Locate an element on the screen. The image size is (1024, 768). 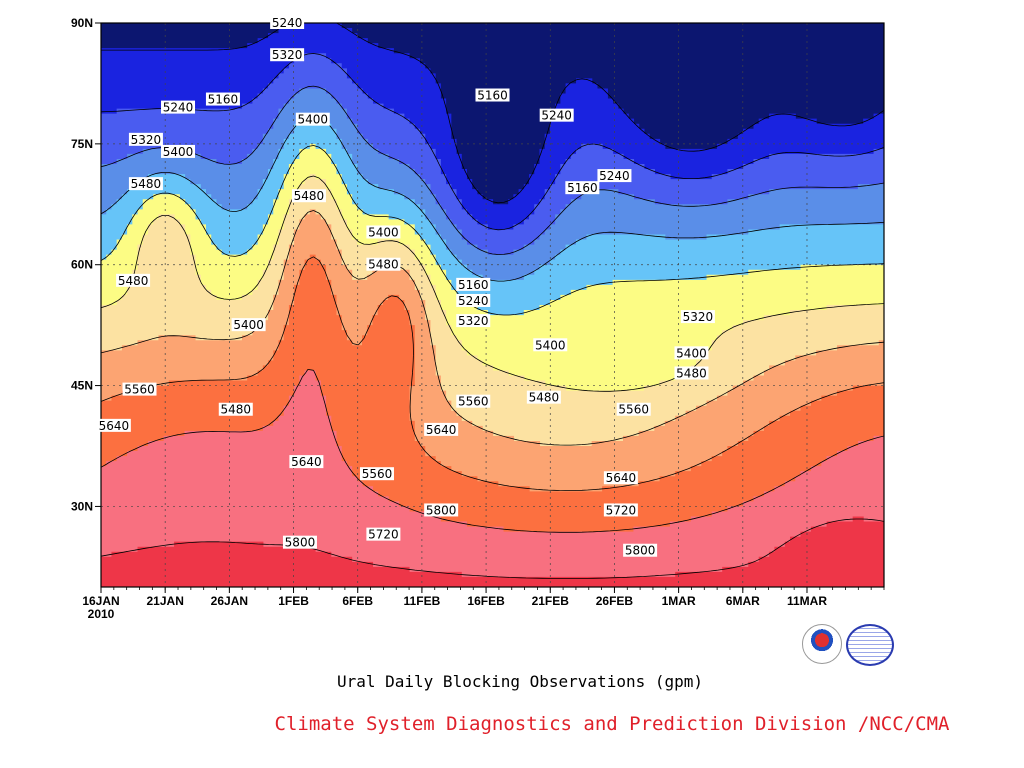
x-tick-label: 16FEB is located at coordinates (486, 601).